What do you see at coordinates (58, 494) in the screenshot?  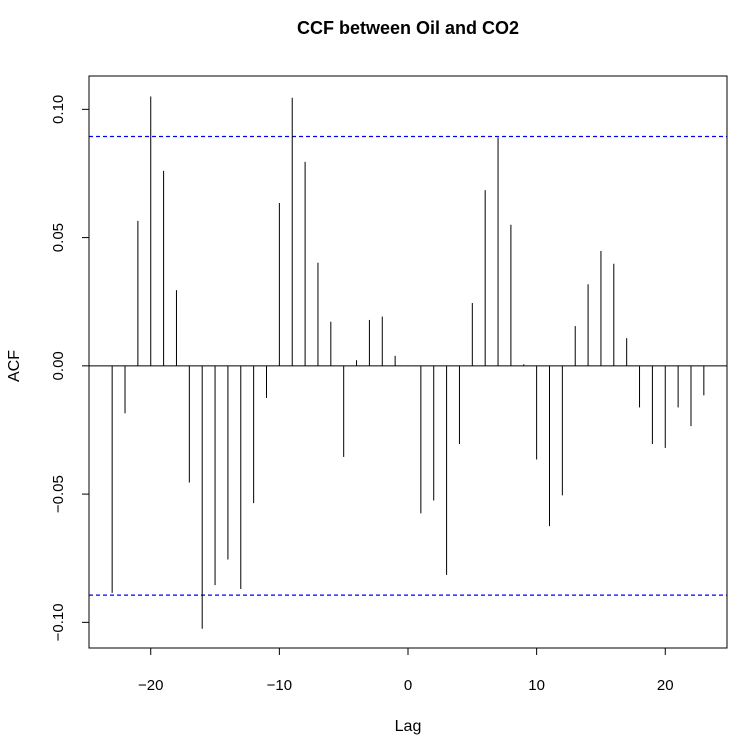 I see `y-tick-label: −0.05` at bounding box center [58, 494].